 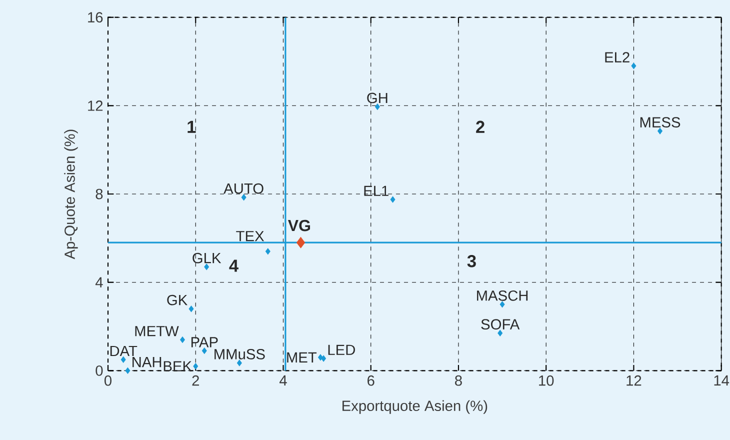 I want to click on annotation: GH, so click(x=377, y=98).